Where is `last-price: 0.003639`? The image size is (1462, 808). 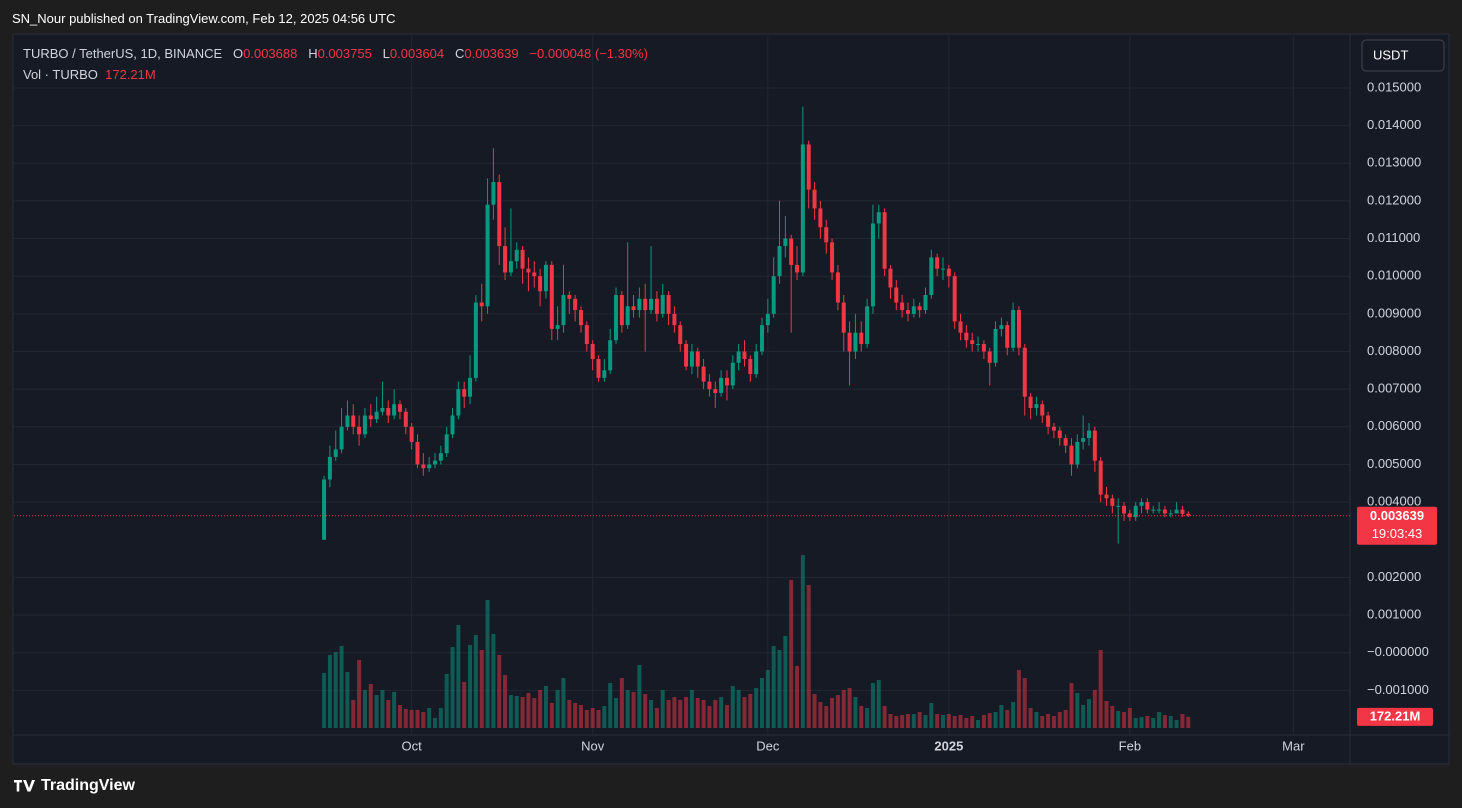 last-price: 0.003639 is located at coordinates (1397, 515).